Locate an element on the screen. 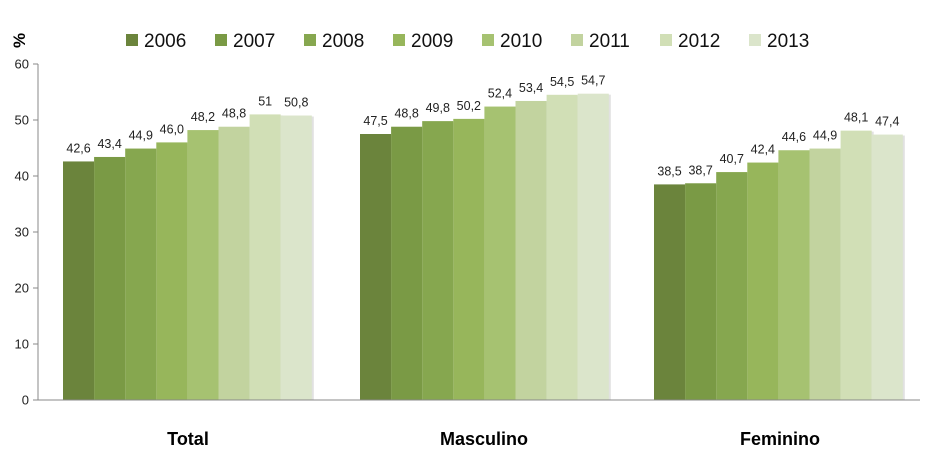 This screenshot has height=461, width=926. data-label: 43,4 is located at coordinates (109, 144).